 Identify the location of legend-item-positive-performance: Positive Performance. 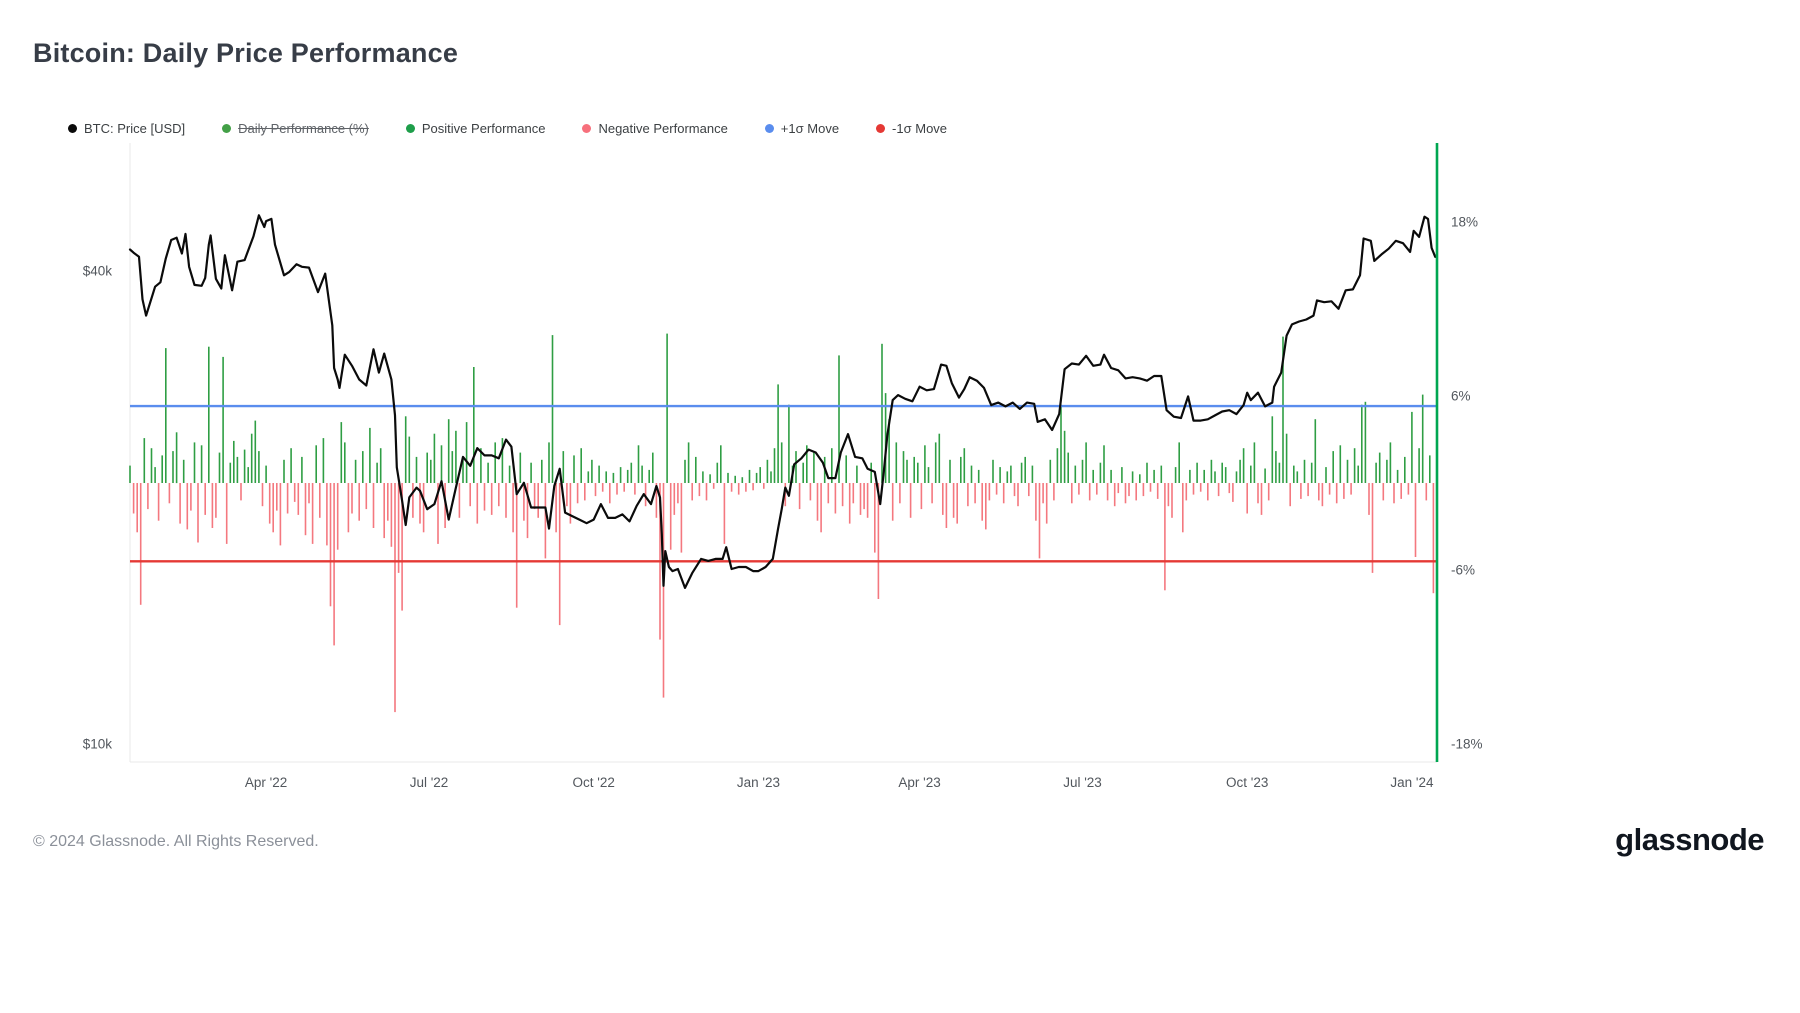
(475, 128).